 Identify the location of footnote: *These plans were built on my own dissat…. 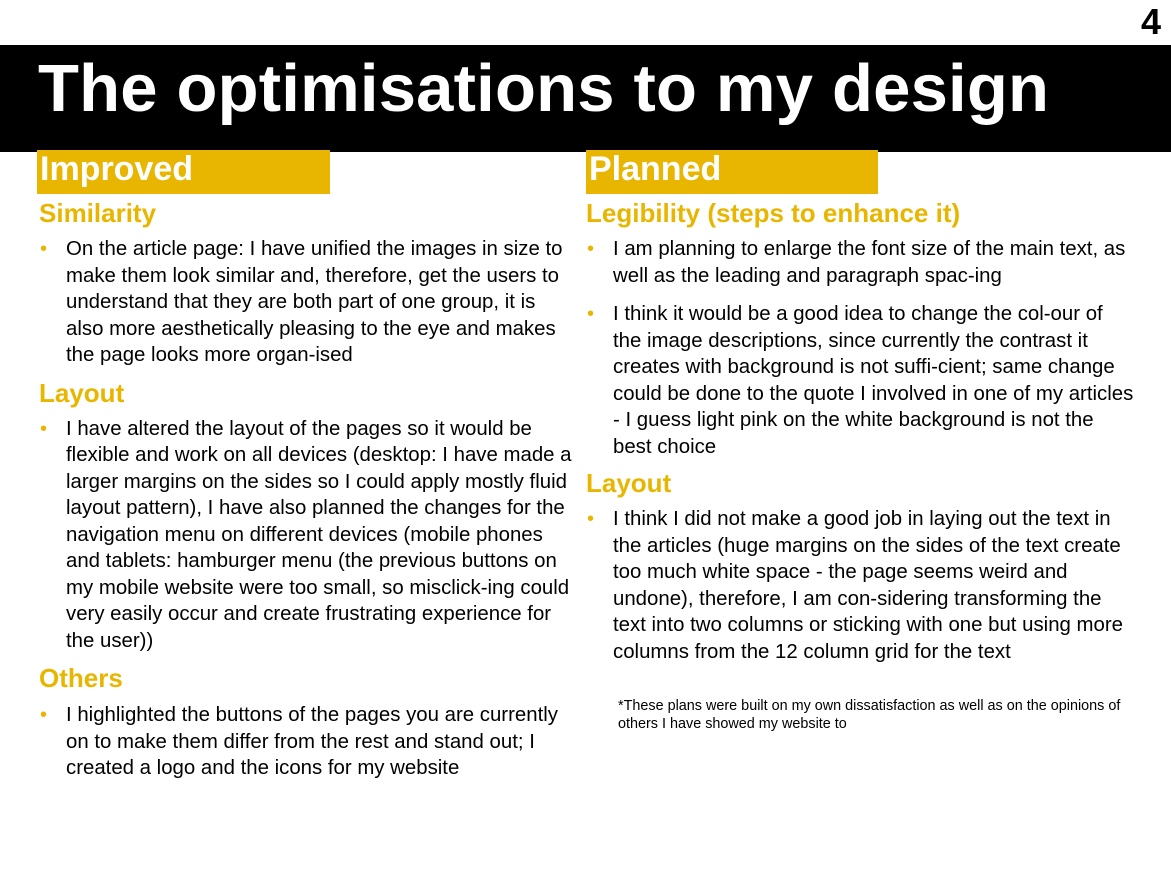
(869, 715).